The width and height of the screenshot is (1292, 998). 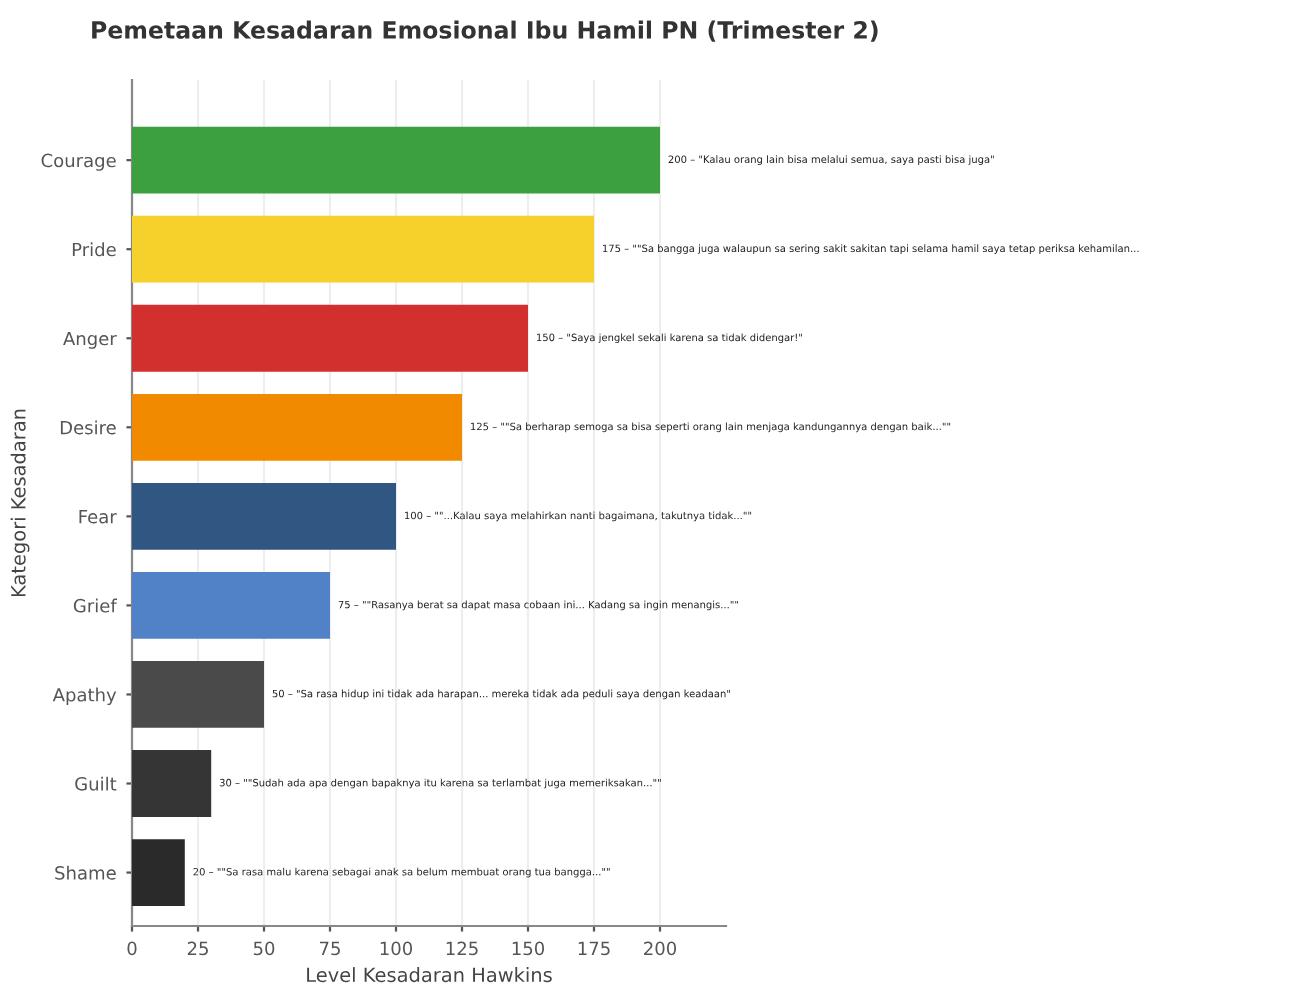 What do you see at coordinates (396, 948) in the screenshot?
I see `x-tick-label: 100` at bounding box center [396, 948].